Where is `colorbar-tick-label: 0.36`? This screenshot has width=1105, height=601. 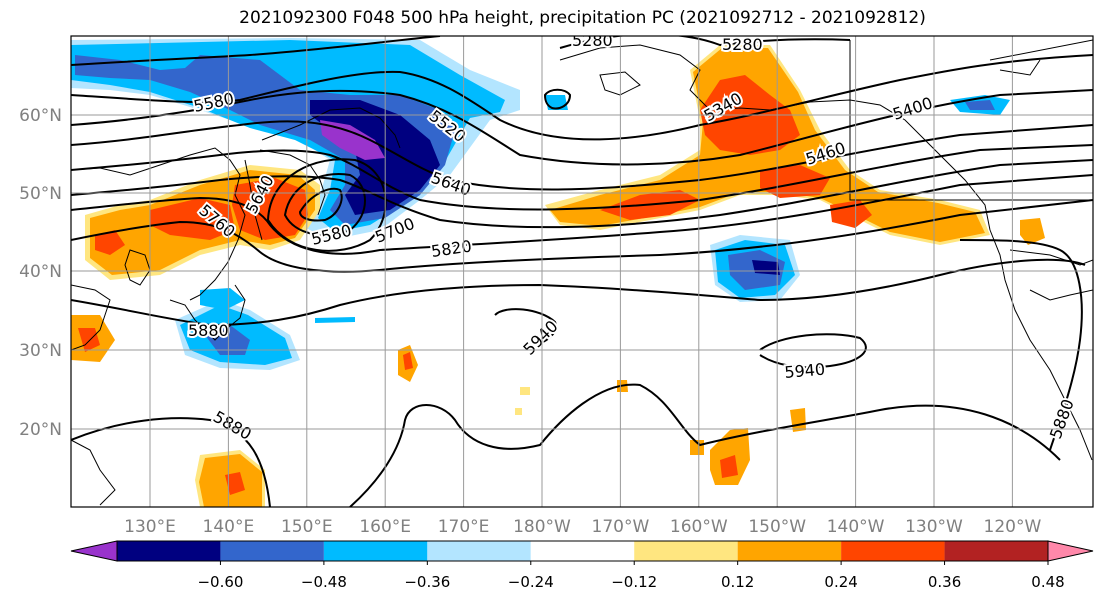
colorbar-tick-label: 0.36 is located at coordinates (944, 582).